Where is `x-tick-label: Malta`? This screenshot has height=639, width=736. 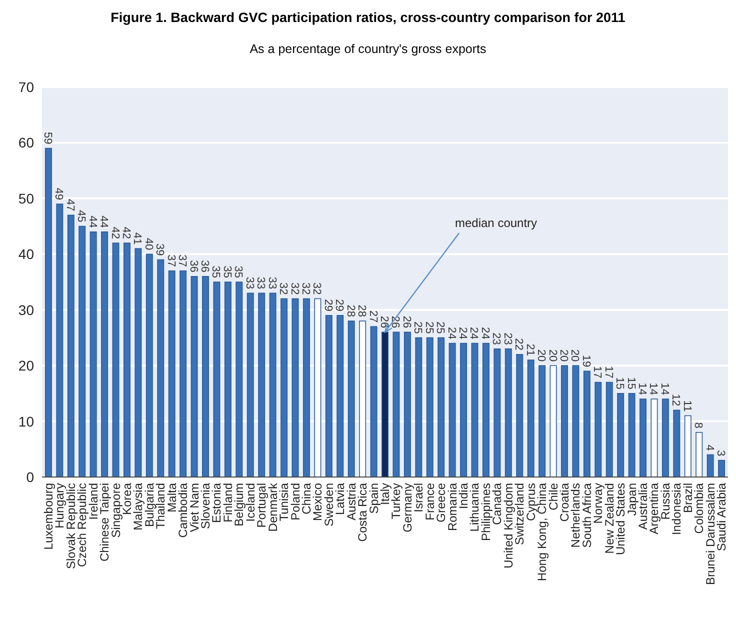
x-tick-label: Malta is located at coordinates (171, 497).